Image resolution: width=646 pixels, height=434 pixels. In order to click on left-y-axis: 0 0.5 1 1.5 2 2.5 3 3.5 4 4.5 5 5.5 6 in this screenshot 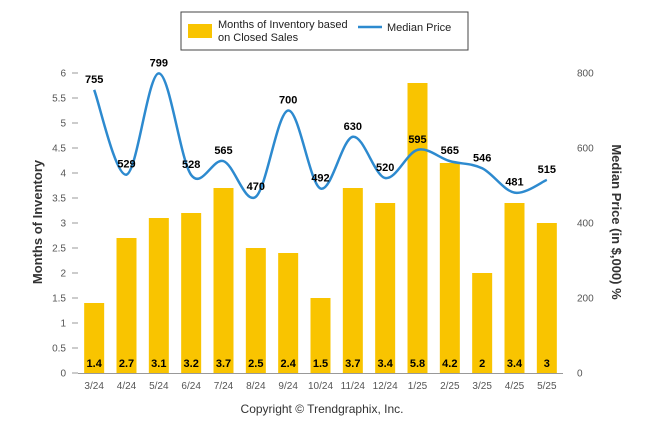, I will do `click(65, 224)`.